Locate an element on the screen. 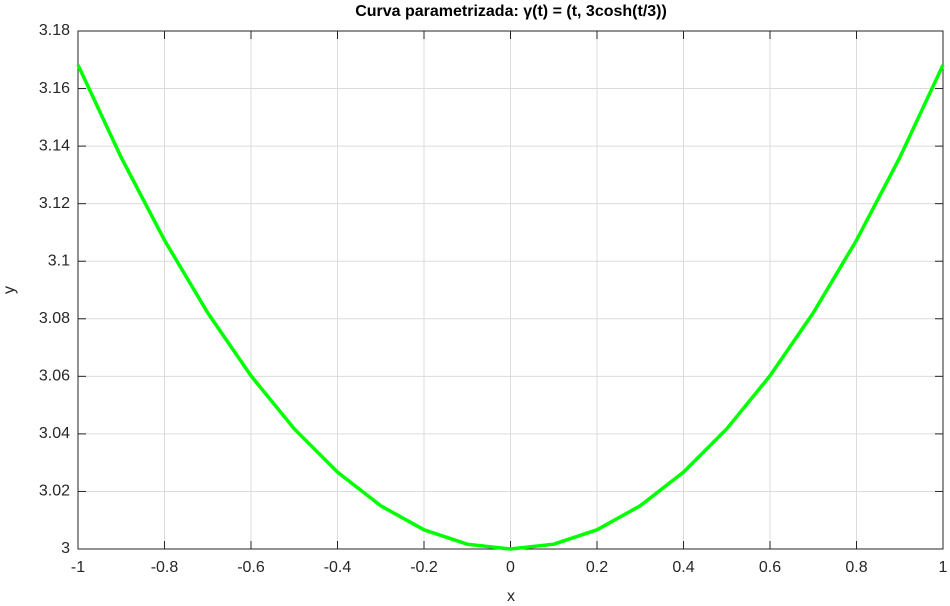 The image size is (950, 606). x-tick-label: 0.2 is located at coordinates (597, 567).